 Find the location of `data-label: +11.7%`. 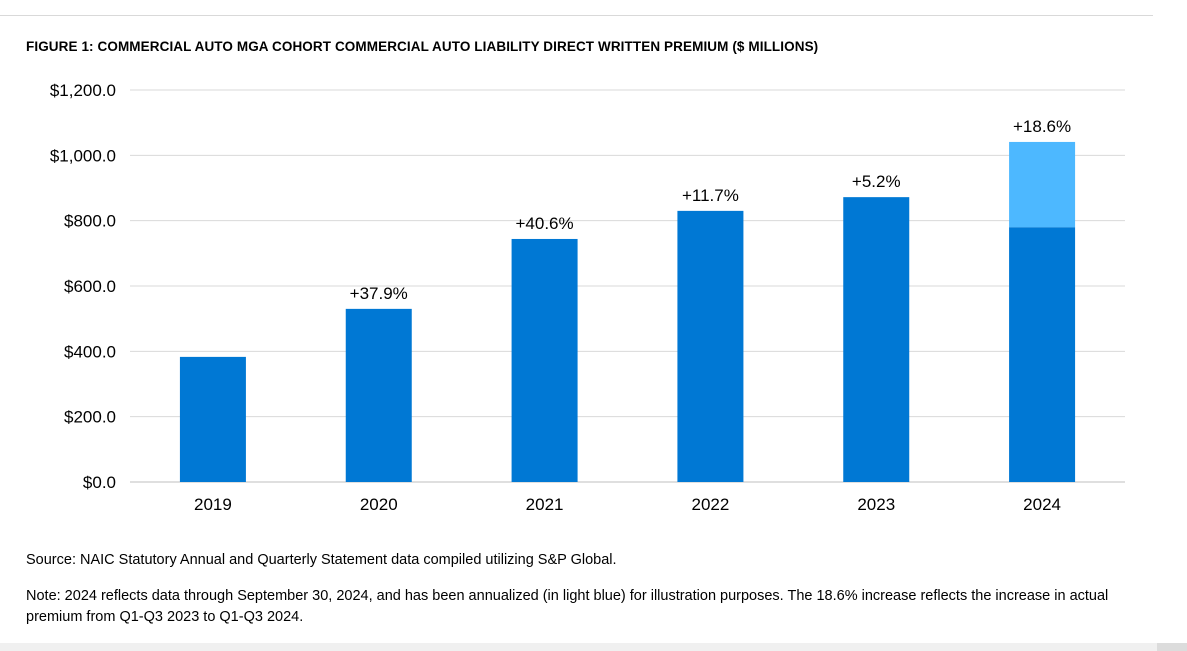

data-label: +11.7% is located at coordinates (710, 195).